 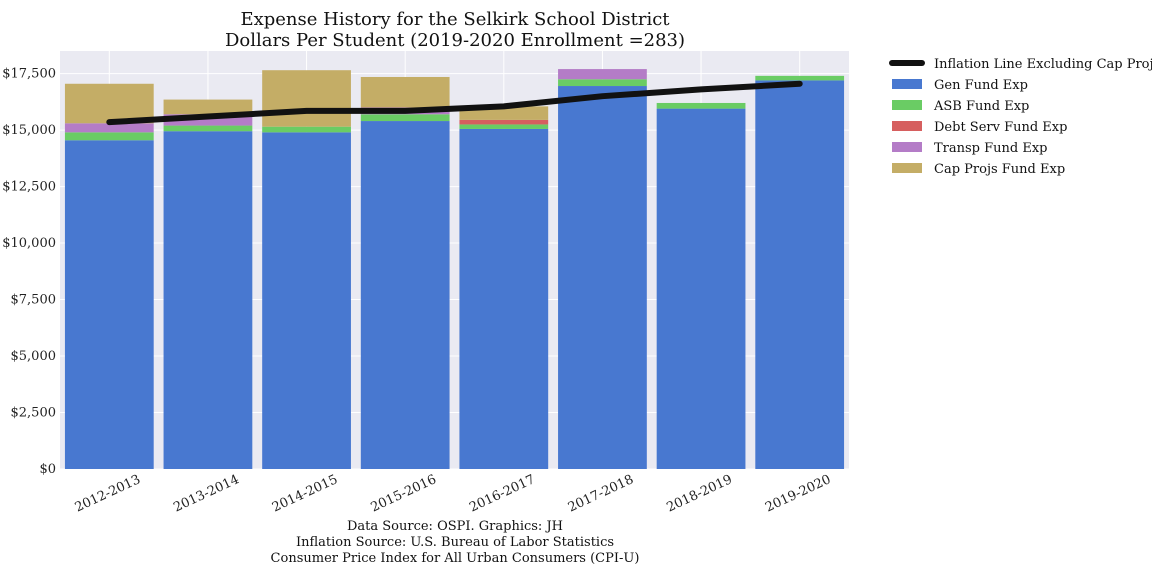 I want to click on x-tick-label: 2012-2013, so click(x=108, y=493).